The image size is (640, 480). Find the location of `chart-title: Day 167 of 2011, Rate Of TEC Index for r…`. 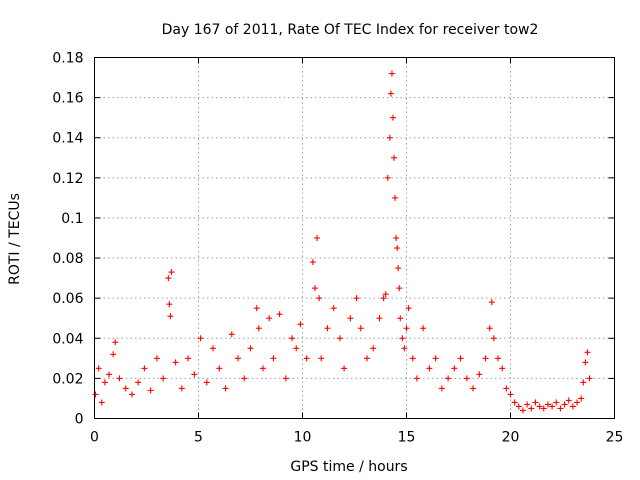

chart-title: Day 167 of 2011, Rate Of TEC Index for r… is located at coordinates (350, 30).